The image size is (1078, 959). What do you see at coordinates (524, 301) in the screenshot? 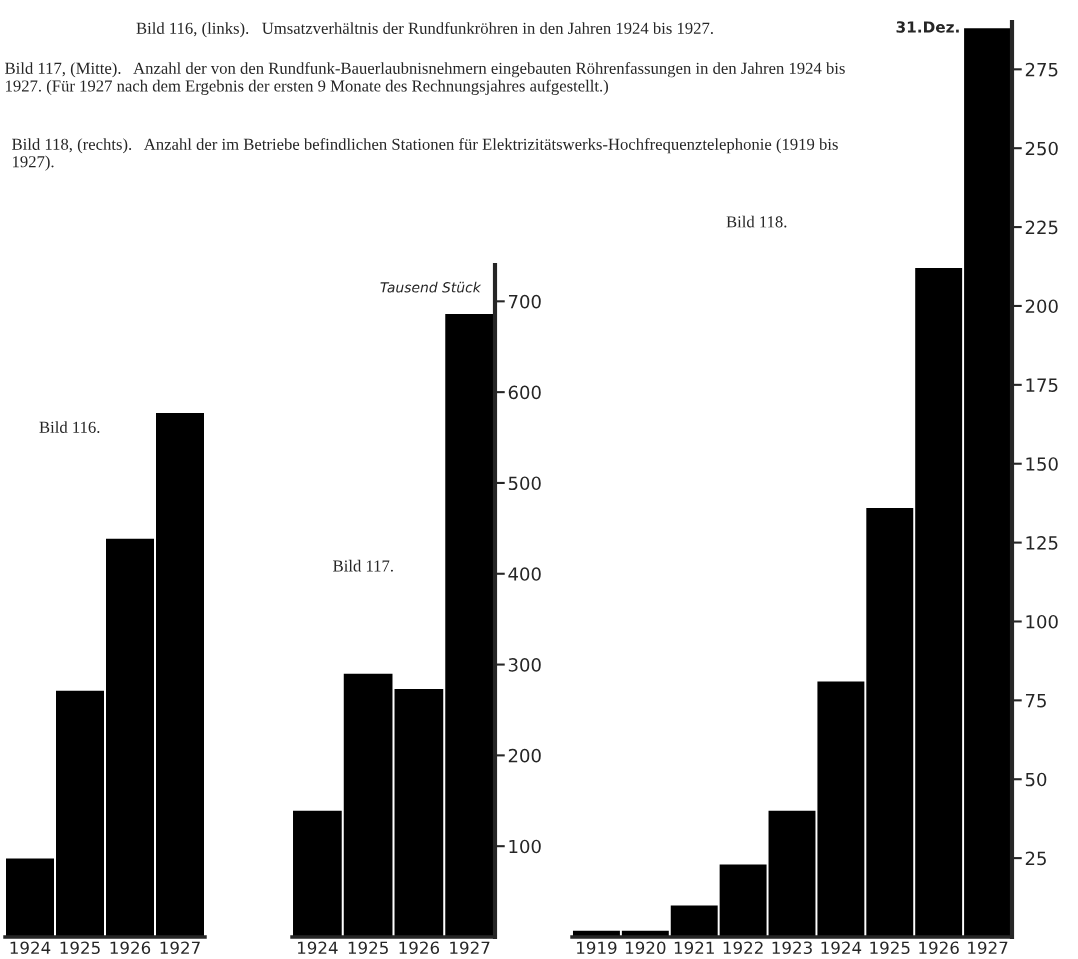
I see `y-tick-label: 700` at bounding box center [524, 301].